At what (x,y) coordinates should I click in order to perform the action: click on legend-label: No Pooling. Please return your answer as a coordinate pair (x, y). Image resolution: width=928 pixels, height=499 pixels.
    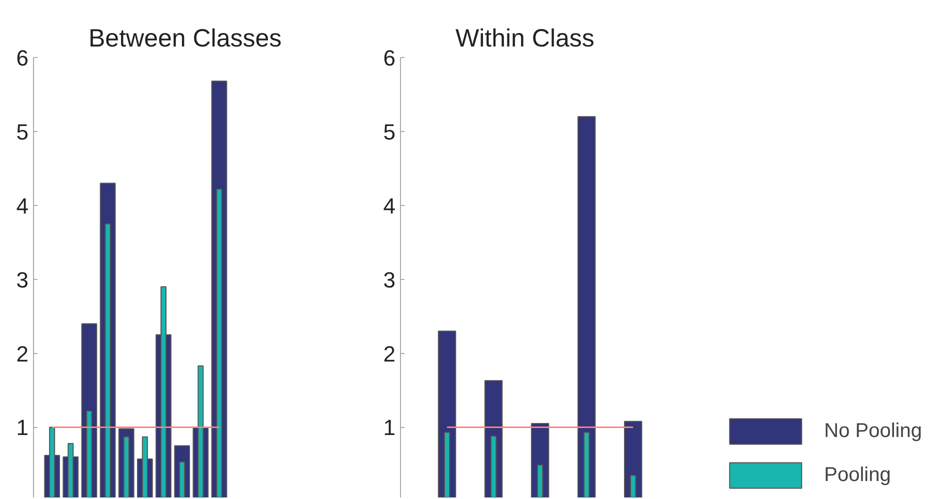
    Looking at the image, I should click on (873, 431).